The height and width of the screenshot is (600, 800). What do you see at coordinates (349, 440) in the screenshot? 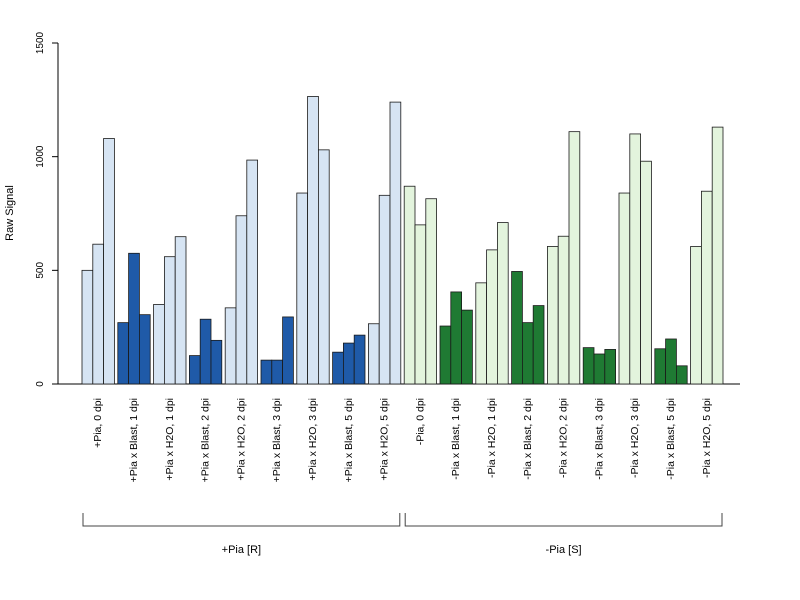
I see `x-tick-label: +Pia x Blast, 5 dpi` at bounding box center [349, 440].